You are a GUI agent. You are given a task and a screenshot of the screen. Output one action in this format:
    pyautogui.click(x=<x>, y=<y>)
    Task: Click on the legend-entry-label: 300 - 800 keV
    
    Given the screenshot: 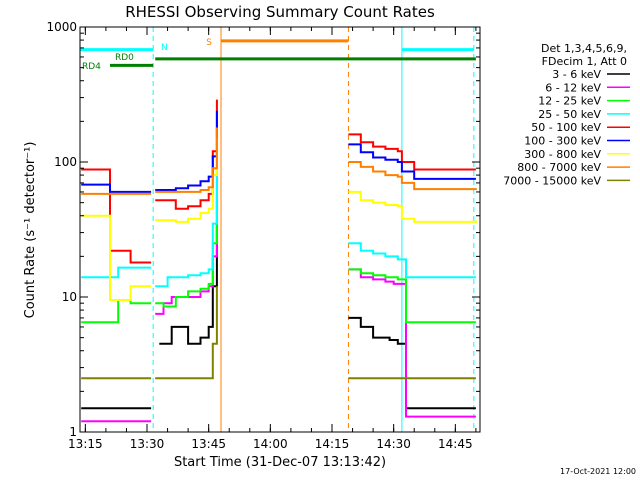 What is the action you would take?
    pyautogui.click(x=562, y=154)
    